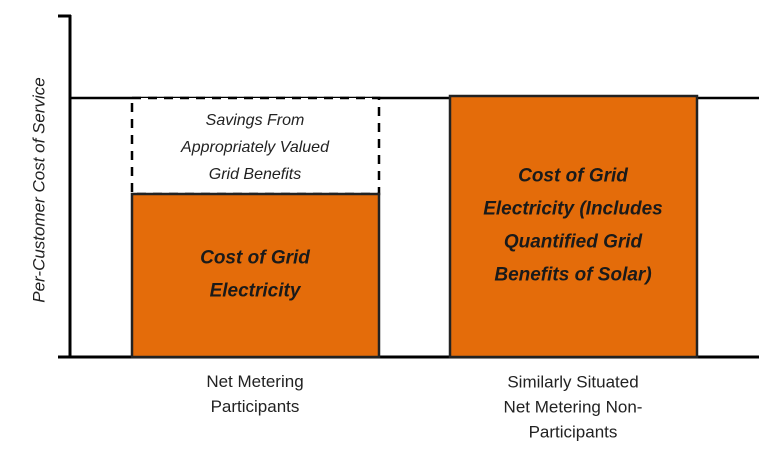  I want to click on bar-label: Electricity (Includes, so click(573, 209).